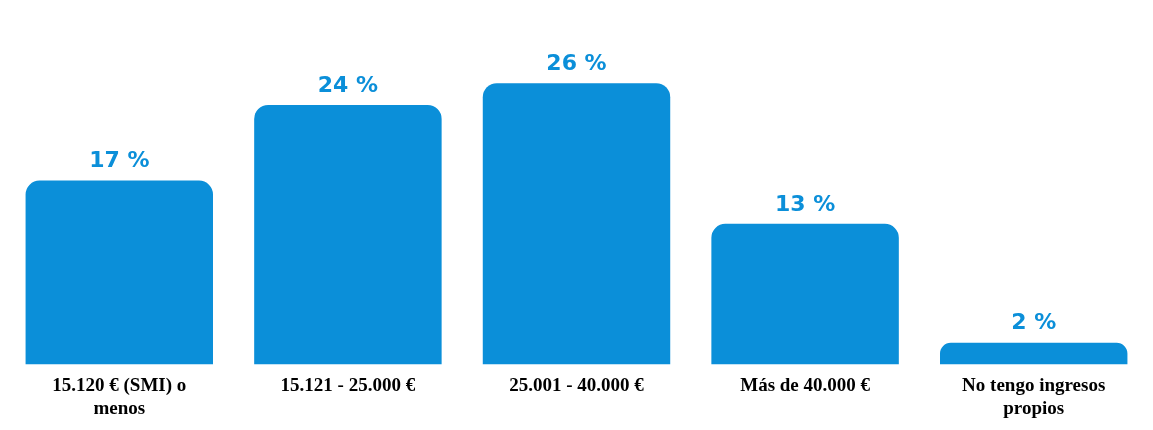  Describe the element at coordinates (119, 395) in the screenshot. I see `x-tick-label: 15.120 € (SMI) o menos` at that location.